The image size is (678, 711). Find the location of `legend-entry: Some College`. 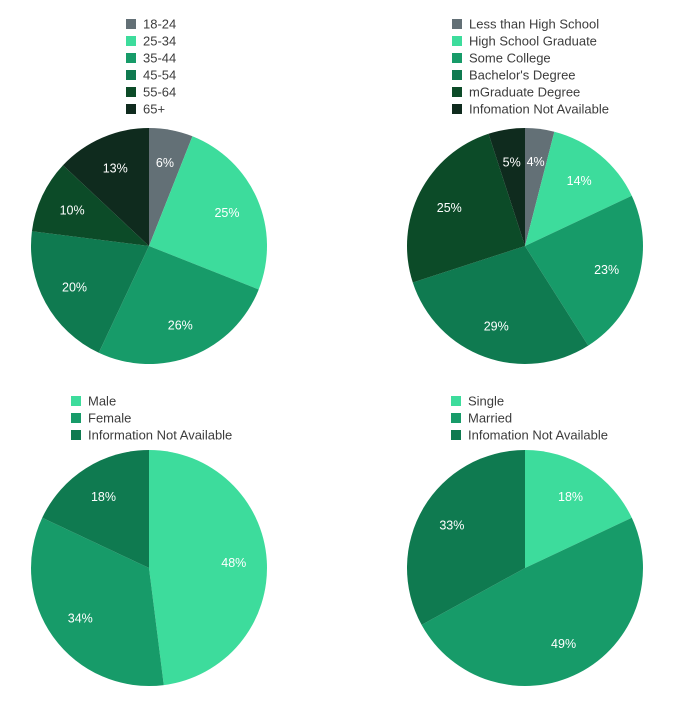

legend-entry: Some College is located at coordinates (510, 58).